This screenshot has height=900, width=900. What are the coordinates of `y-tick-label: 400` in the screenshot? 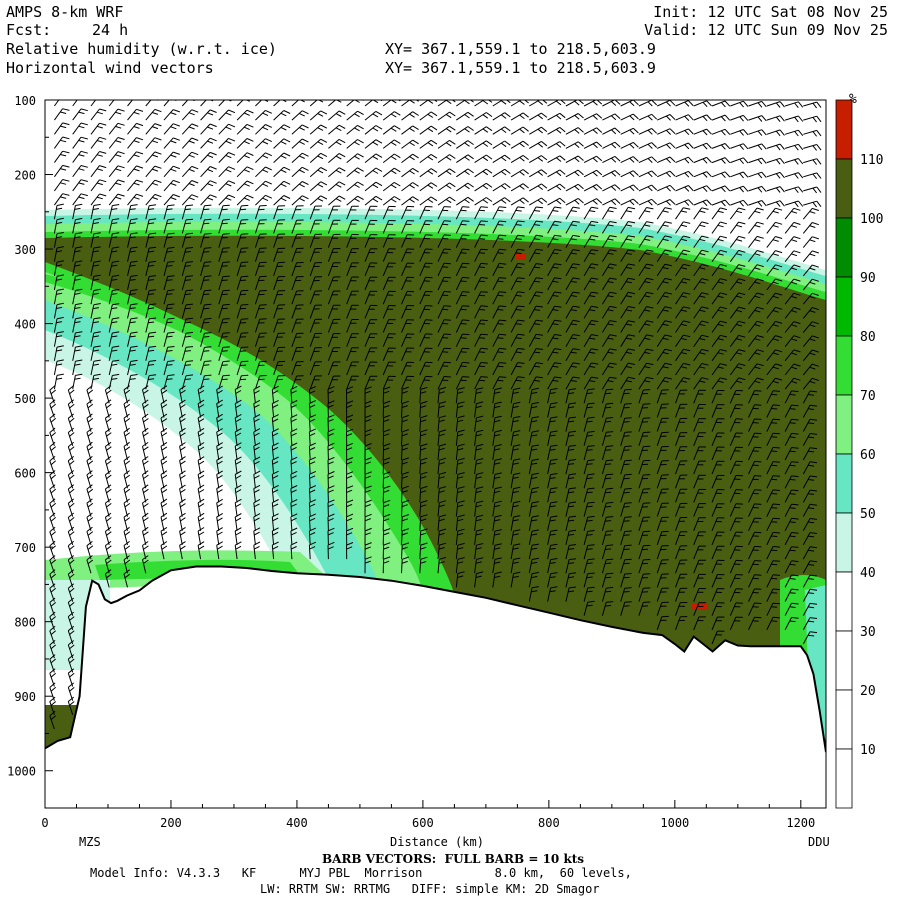 It's located at (25, 325).